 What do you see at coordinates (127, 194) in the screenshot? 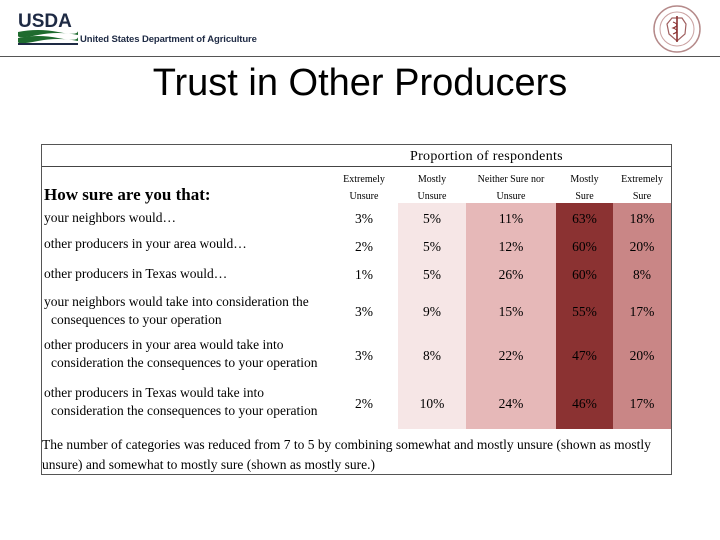
I see `question-header: How sure are you that:` at bounding box center [127, 194].